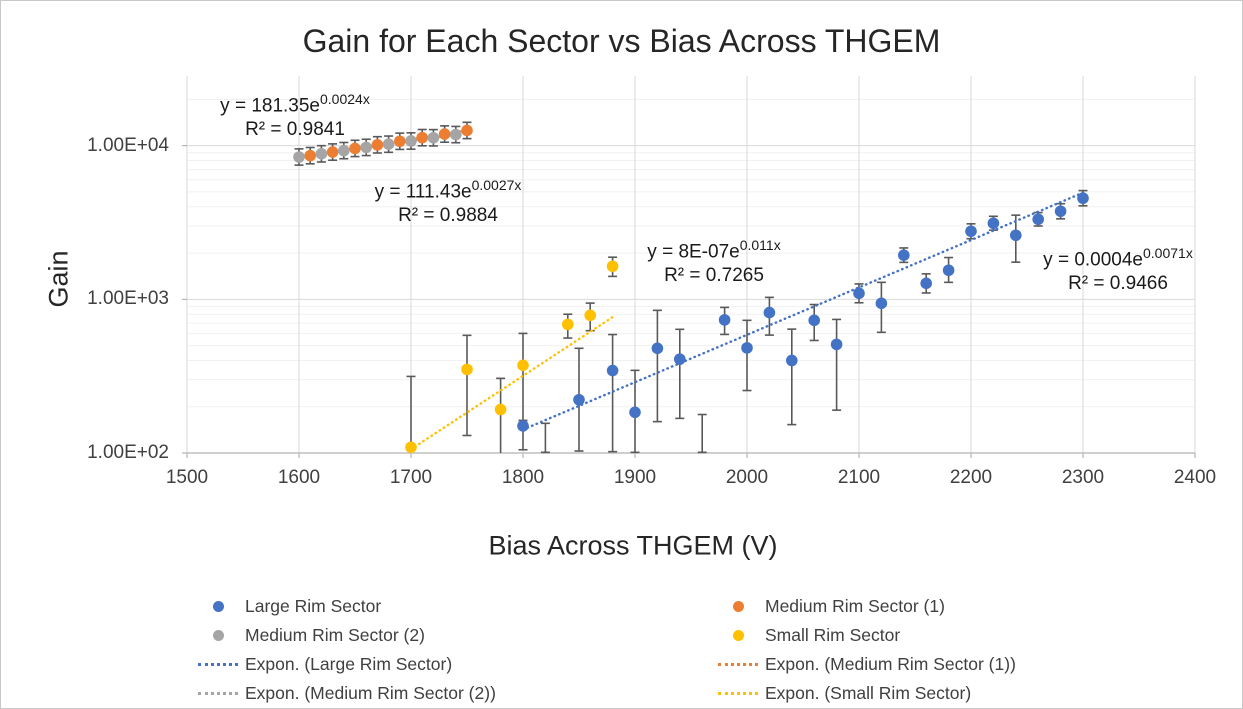  I want to click on legend-item-label: Expon. (Medium Rim Sector (1)), so click(890, 663).